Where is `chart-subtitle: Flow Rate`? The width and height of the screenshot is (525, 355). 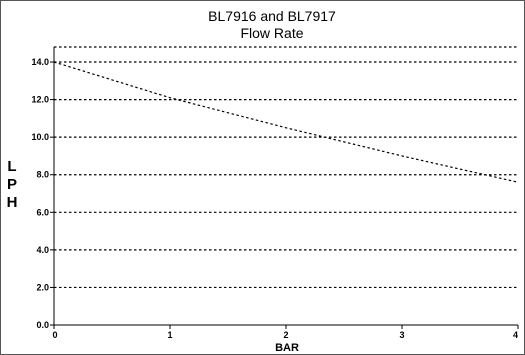
chart-subtitle: Flow Rate is located at coordinates (271, 33).